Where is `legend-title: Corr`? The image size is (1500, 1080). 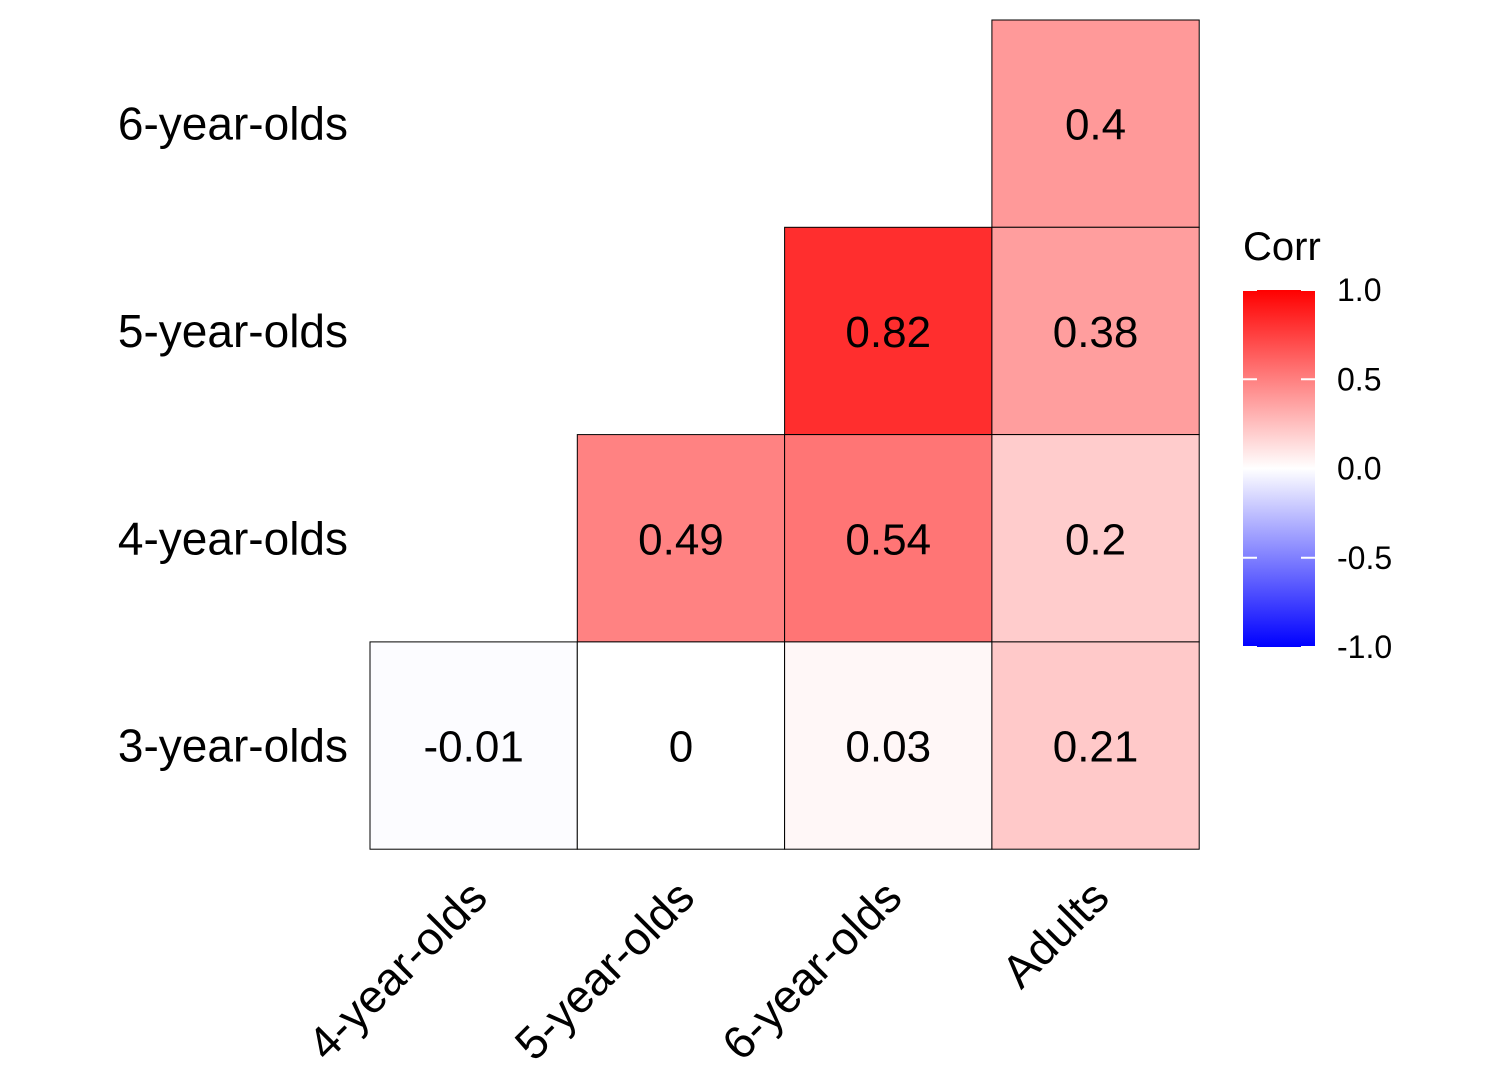 legend-title: Corr is located at coordinates (1282, 247).